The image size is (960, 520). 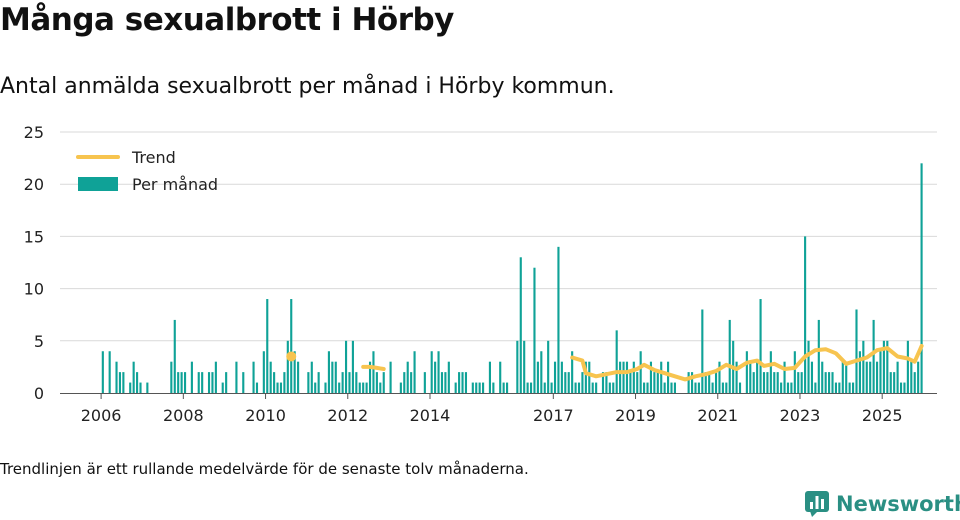 What do you see at coordinates (882, 504) in the screenshot?
I see `brand-logo: Newsworthy` at bounding box center [882, 504].